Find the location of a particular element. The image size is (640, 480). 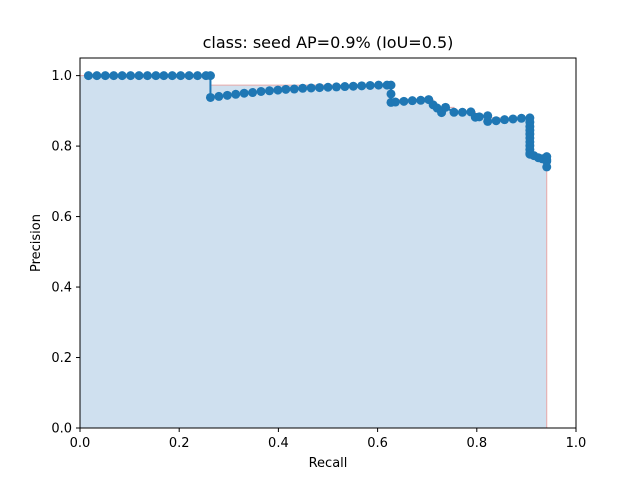

chart-title: class: seed AP=0.9% (IoU=0.5) is located at coordinates (328, 42).